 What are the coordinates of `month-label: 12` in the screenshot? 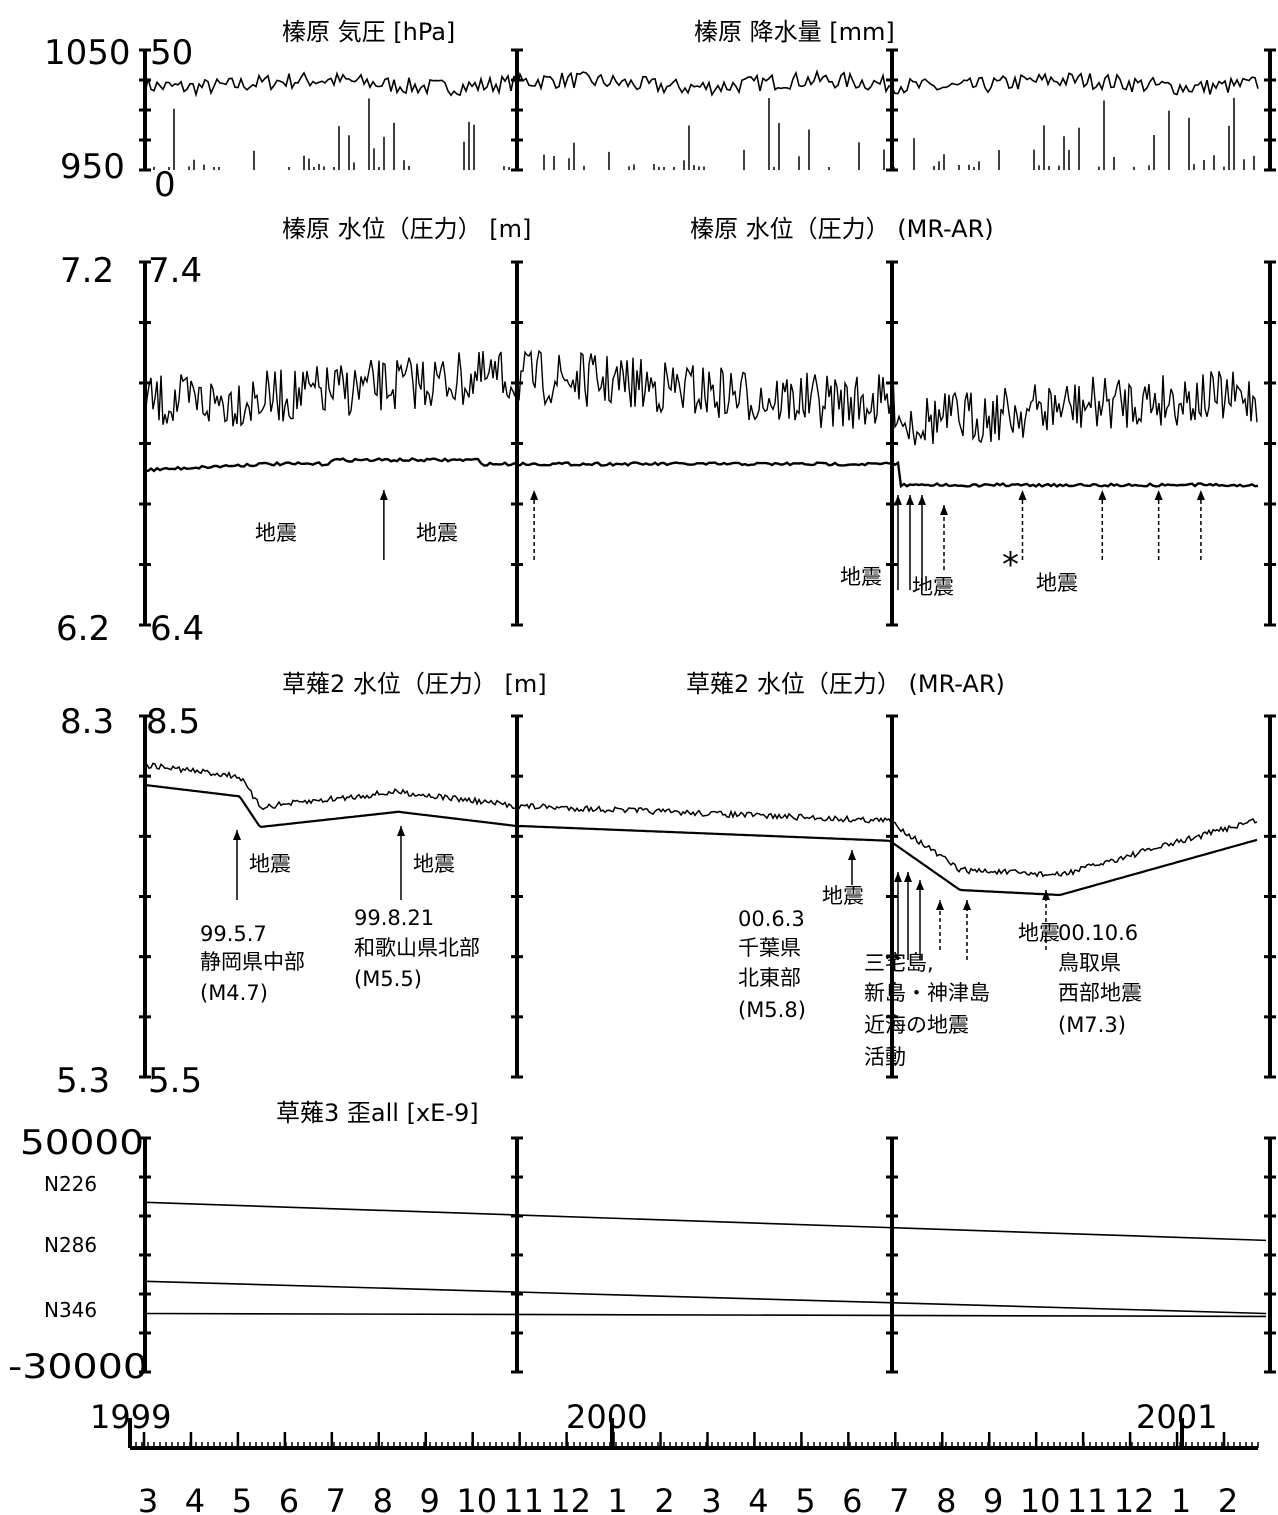 It's located at (1134, 1498).